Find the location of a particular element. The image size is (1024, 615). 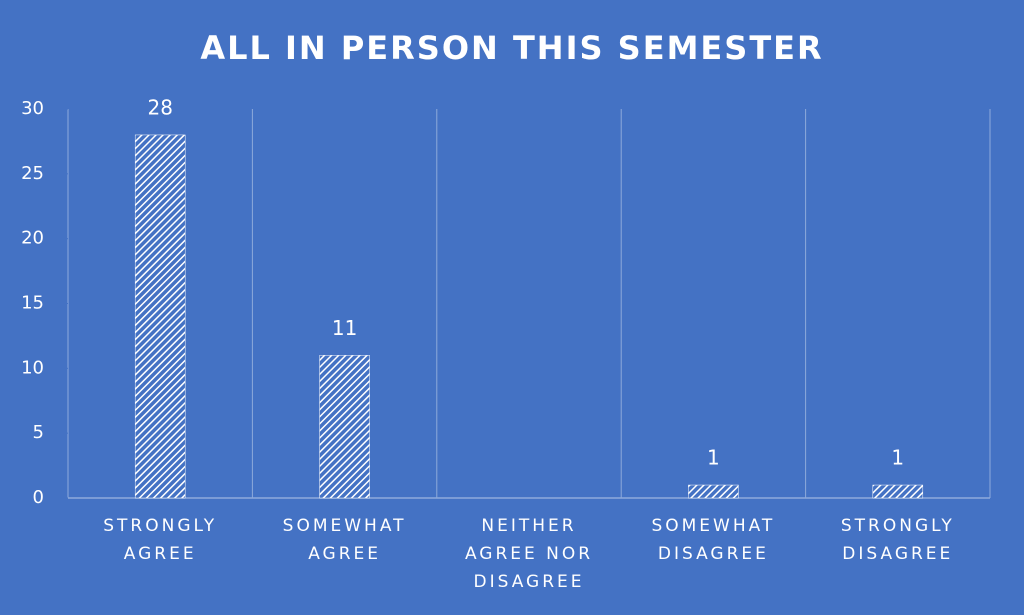

data-label: 28 is located at coordinates (159, 107).